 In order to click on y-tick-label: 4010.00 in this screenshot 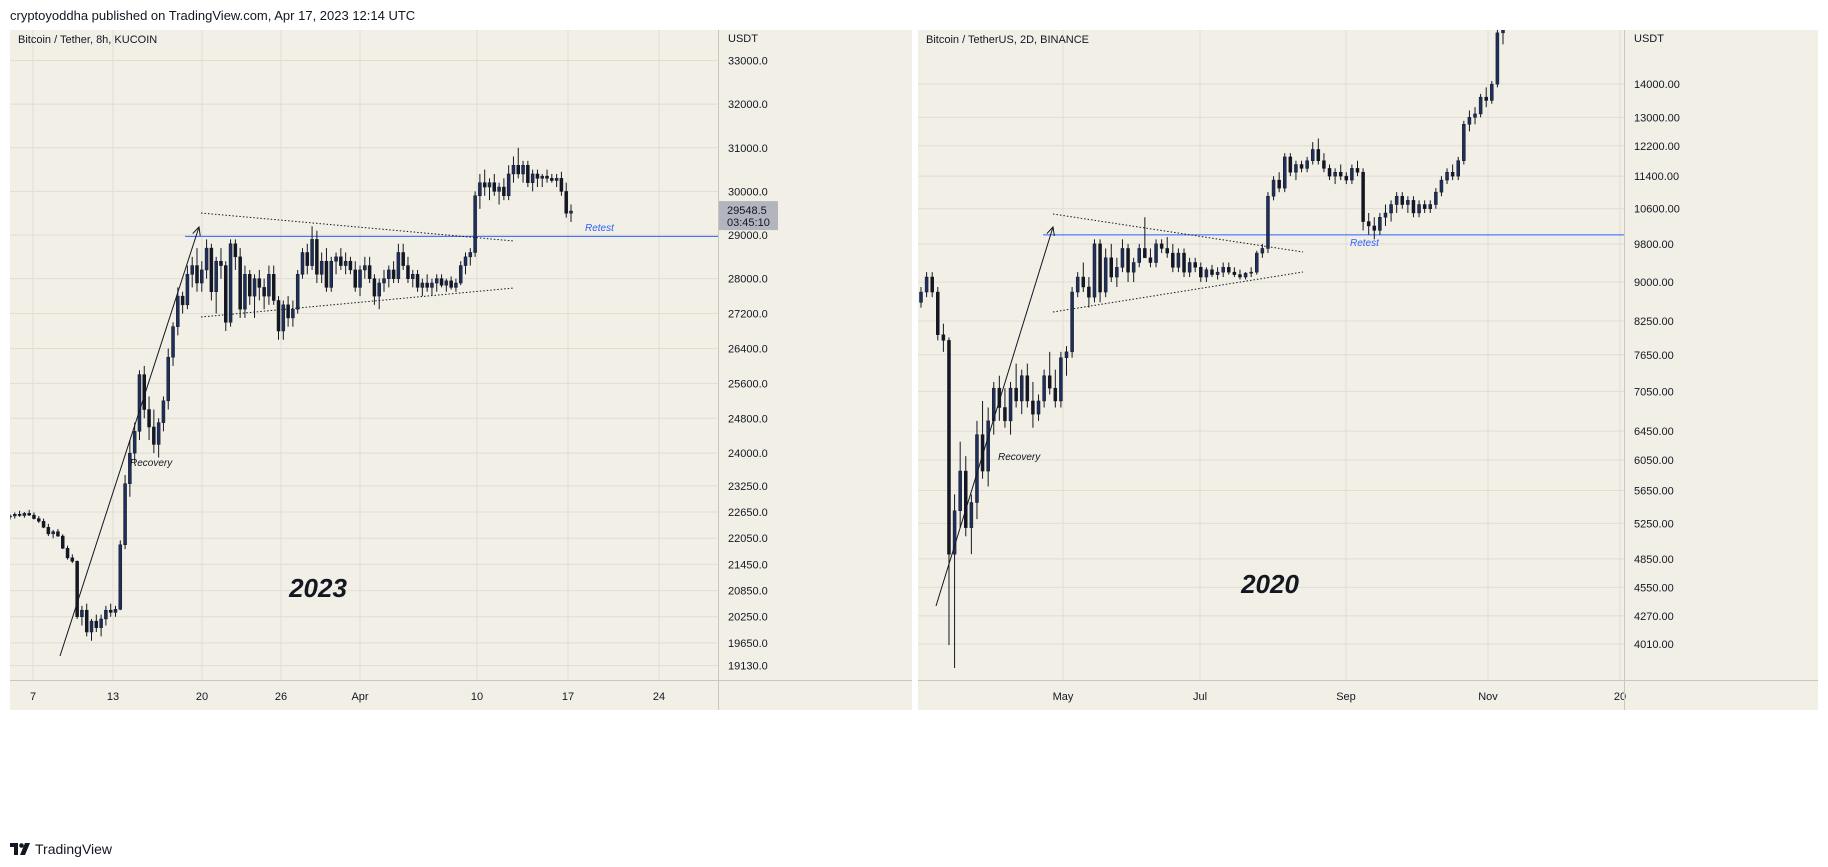, I will do `click(1654, 645)`.